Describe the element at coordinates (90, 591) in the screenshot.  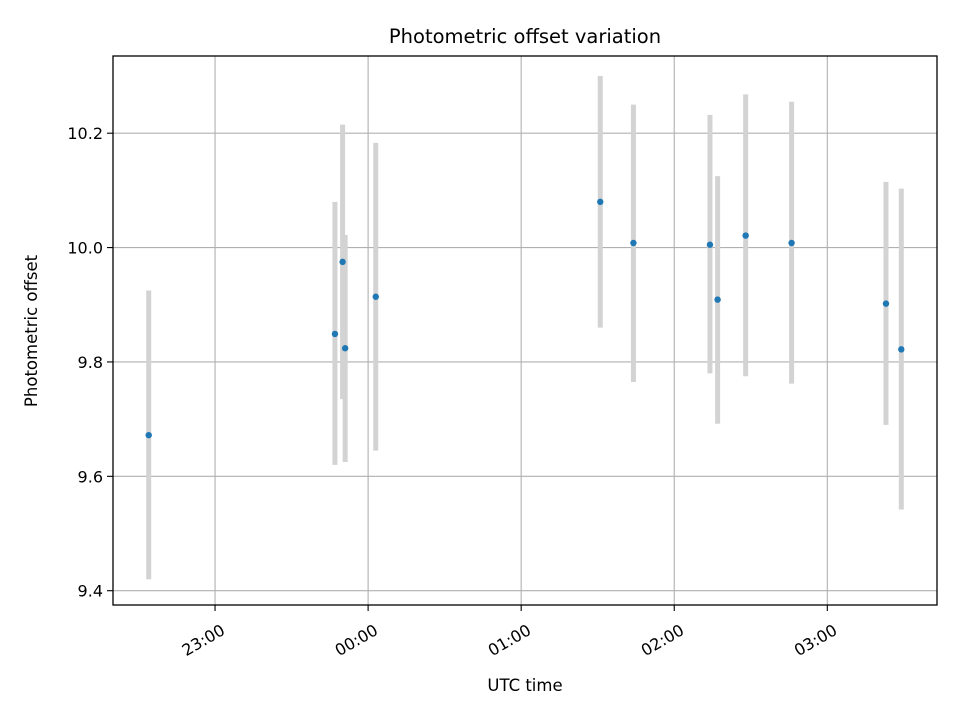
I see `y-tick-label: 9.4` at that location.